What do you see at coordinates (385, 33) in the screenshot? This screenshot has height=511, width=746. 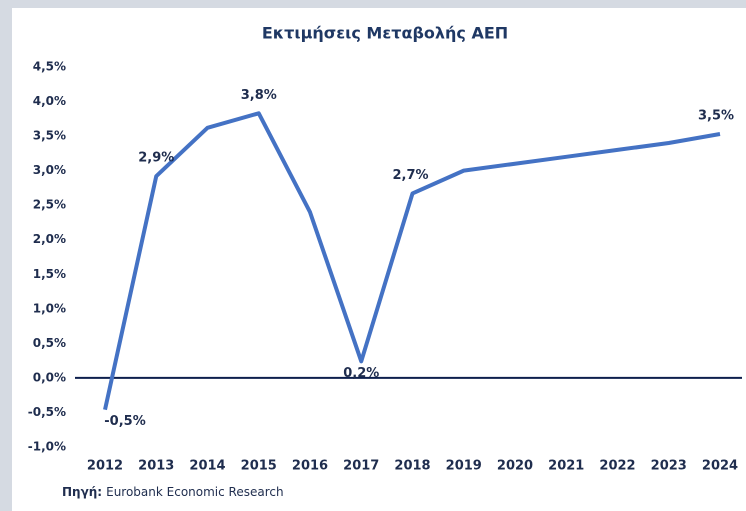 I see `chart-title: Εκτιμήσεις Μεταβολής ΑΕΠ` at bounding box center [385, 33].